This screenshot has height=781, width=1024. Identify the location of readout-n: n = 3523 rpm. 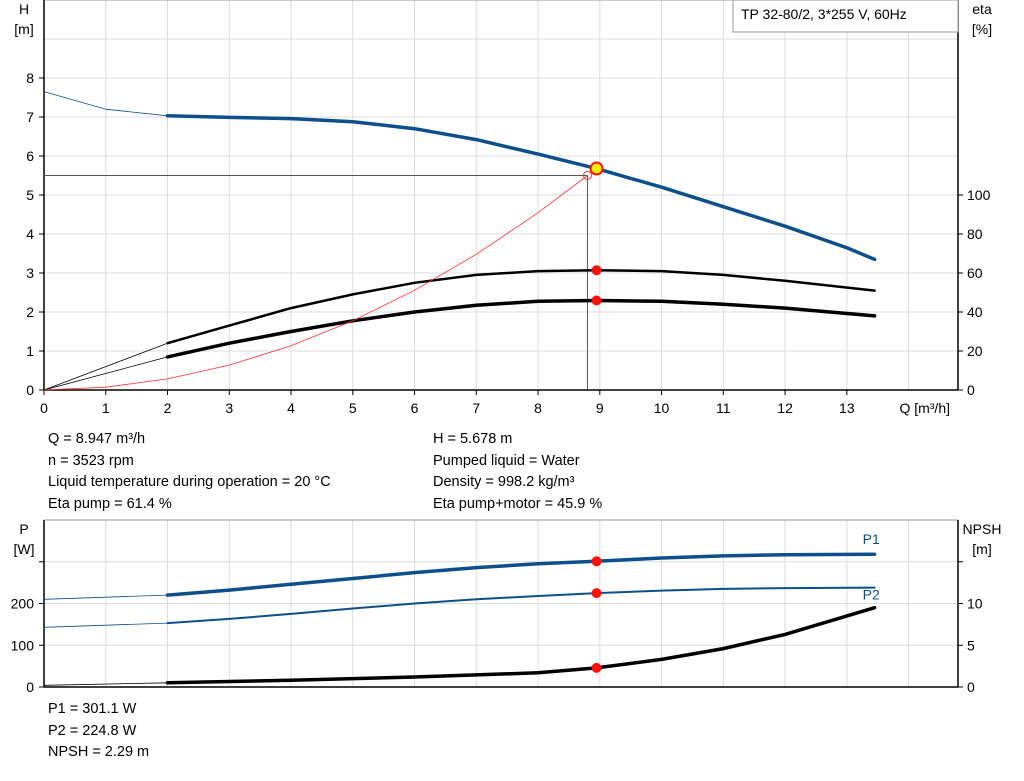
(91, 460).